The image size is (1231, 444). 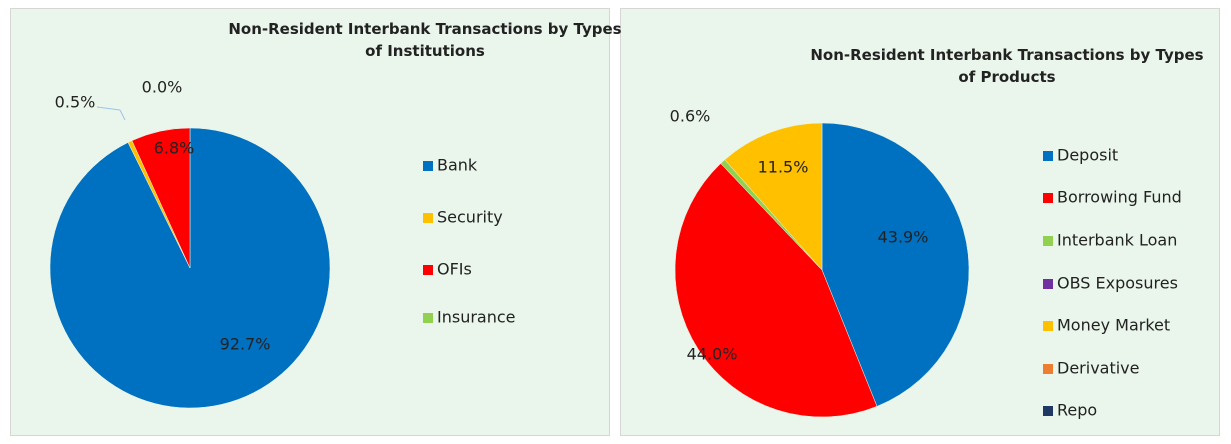 I want to click on legend-label: Money Market, so click(x=1113, y=325).